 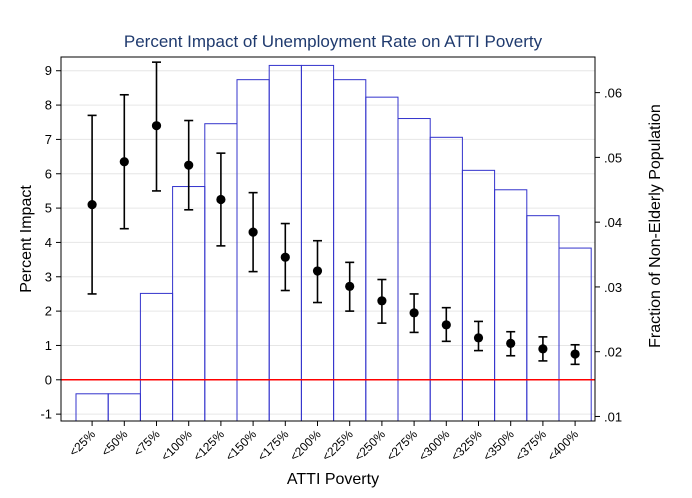 I want to click on left-tick-label: 1, so click(x=48, y=345).